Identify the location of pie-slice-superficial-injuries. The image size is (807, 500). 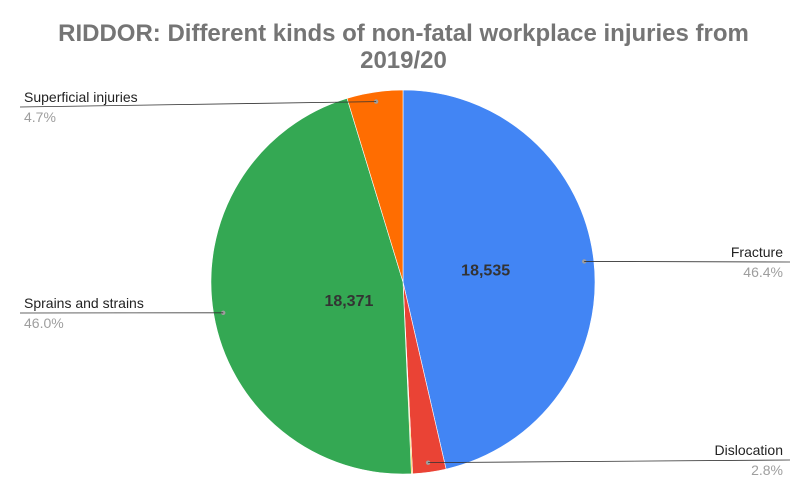
(375, 186).